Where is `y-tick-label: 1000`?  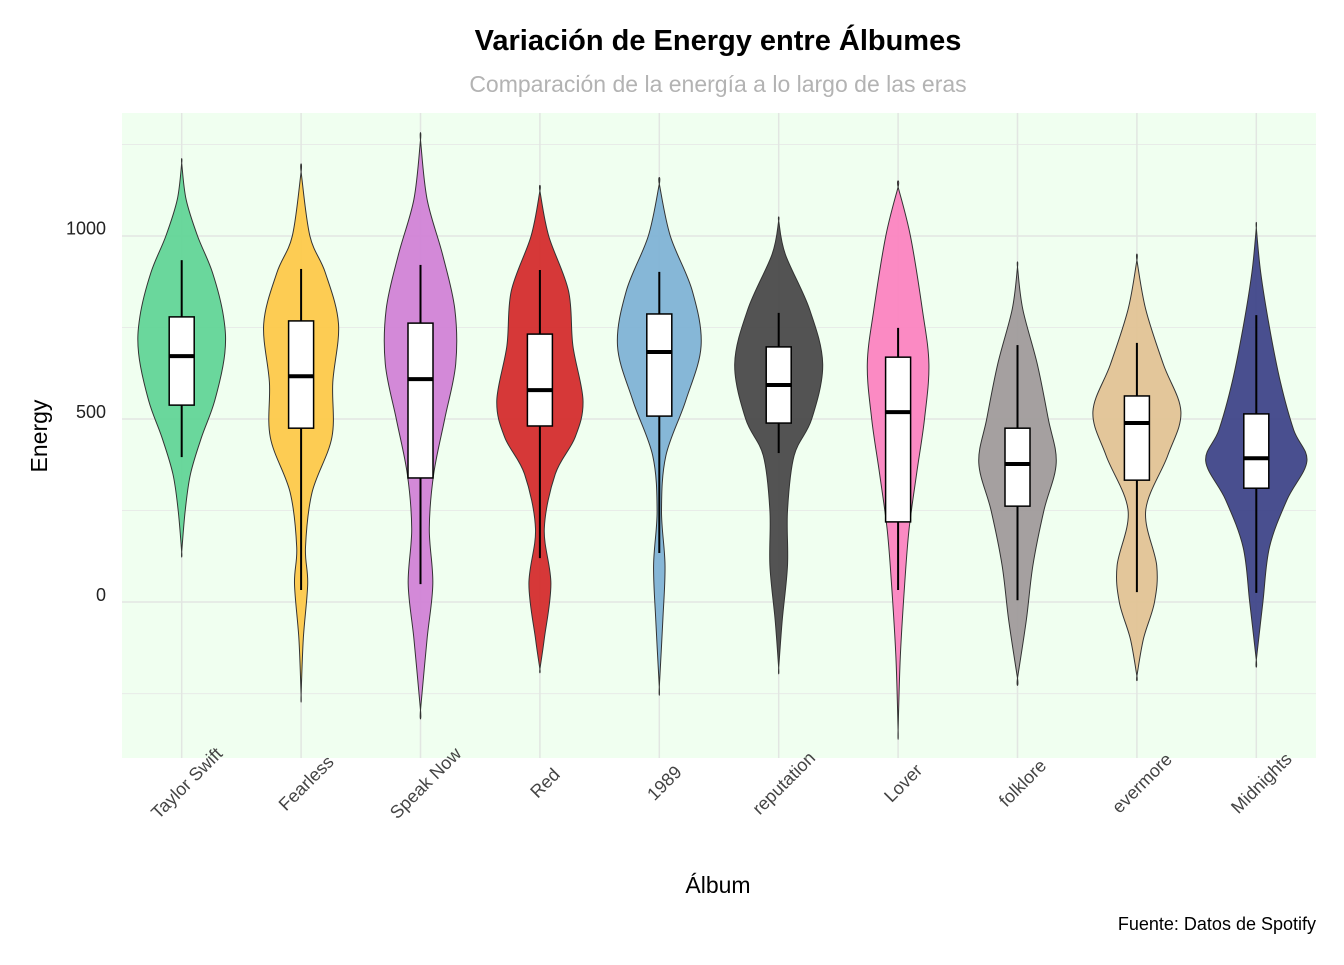
y-tick-label: 1000 is located at coordinates (86, 229).